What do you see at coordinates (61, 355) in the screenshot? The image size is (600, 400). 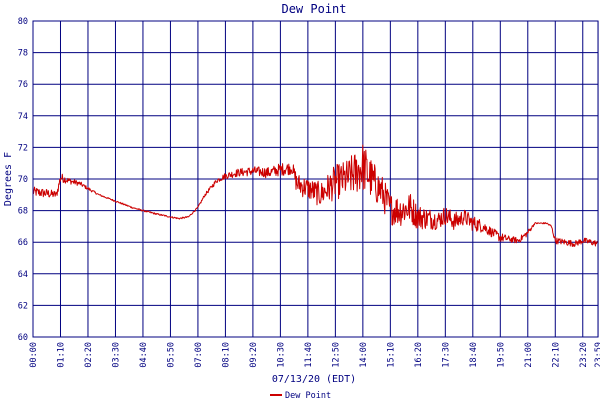 I see `x-tick-label: 01:10` at bounding box center [61, 355].